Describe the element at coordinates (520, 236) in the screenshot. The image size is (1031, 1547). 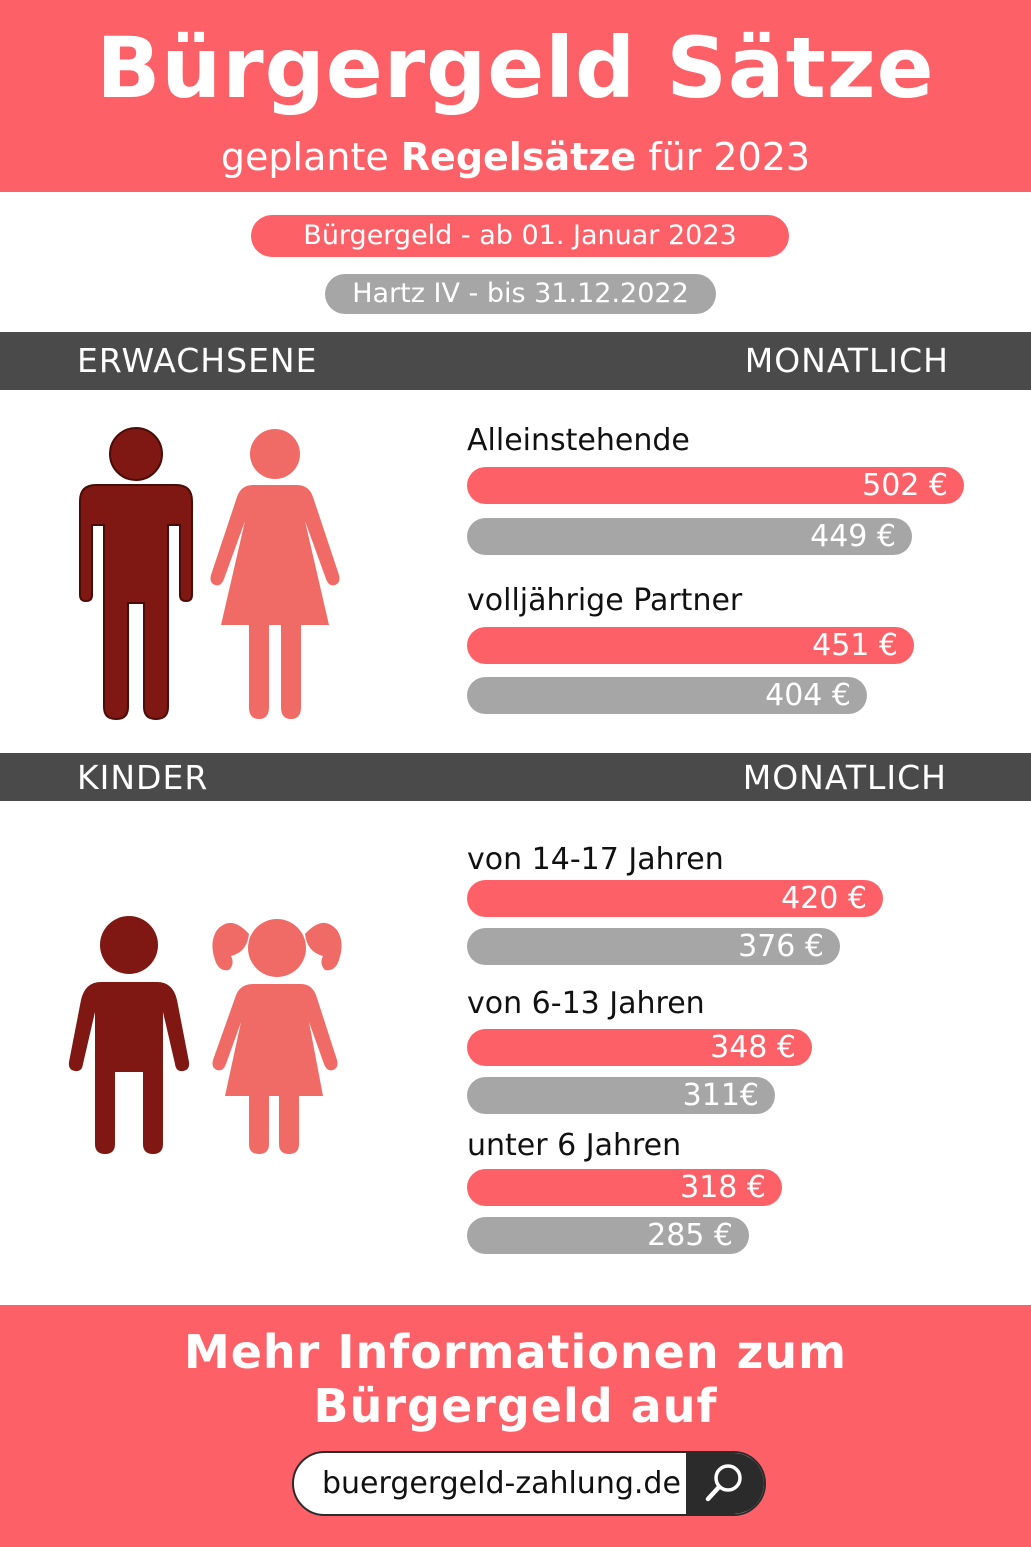
I see `legend-buergergeld: Bürgergeld - ab 01. Januar 2023` at that location.